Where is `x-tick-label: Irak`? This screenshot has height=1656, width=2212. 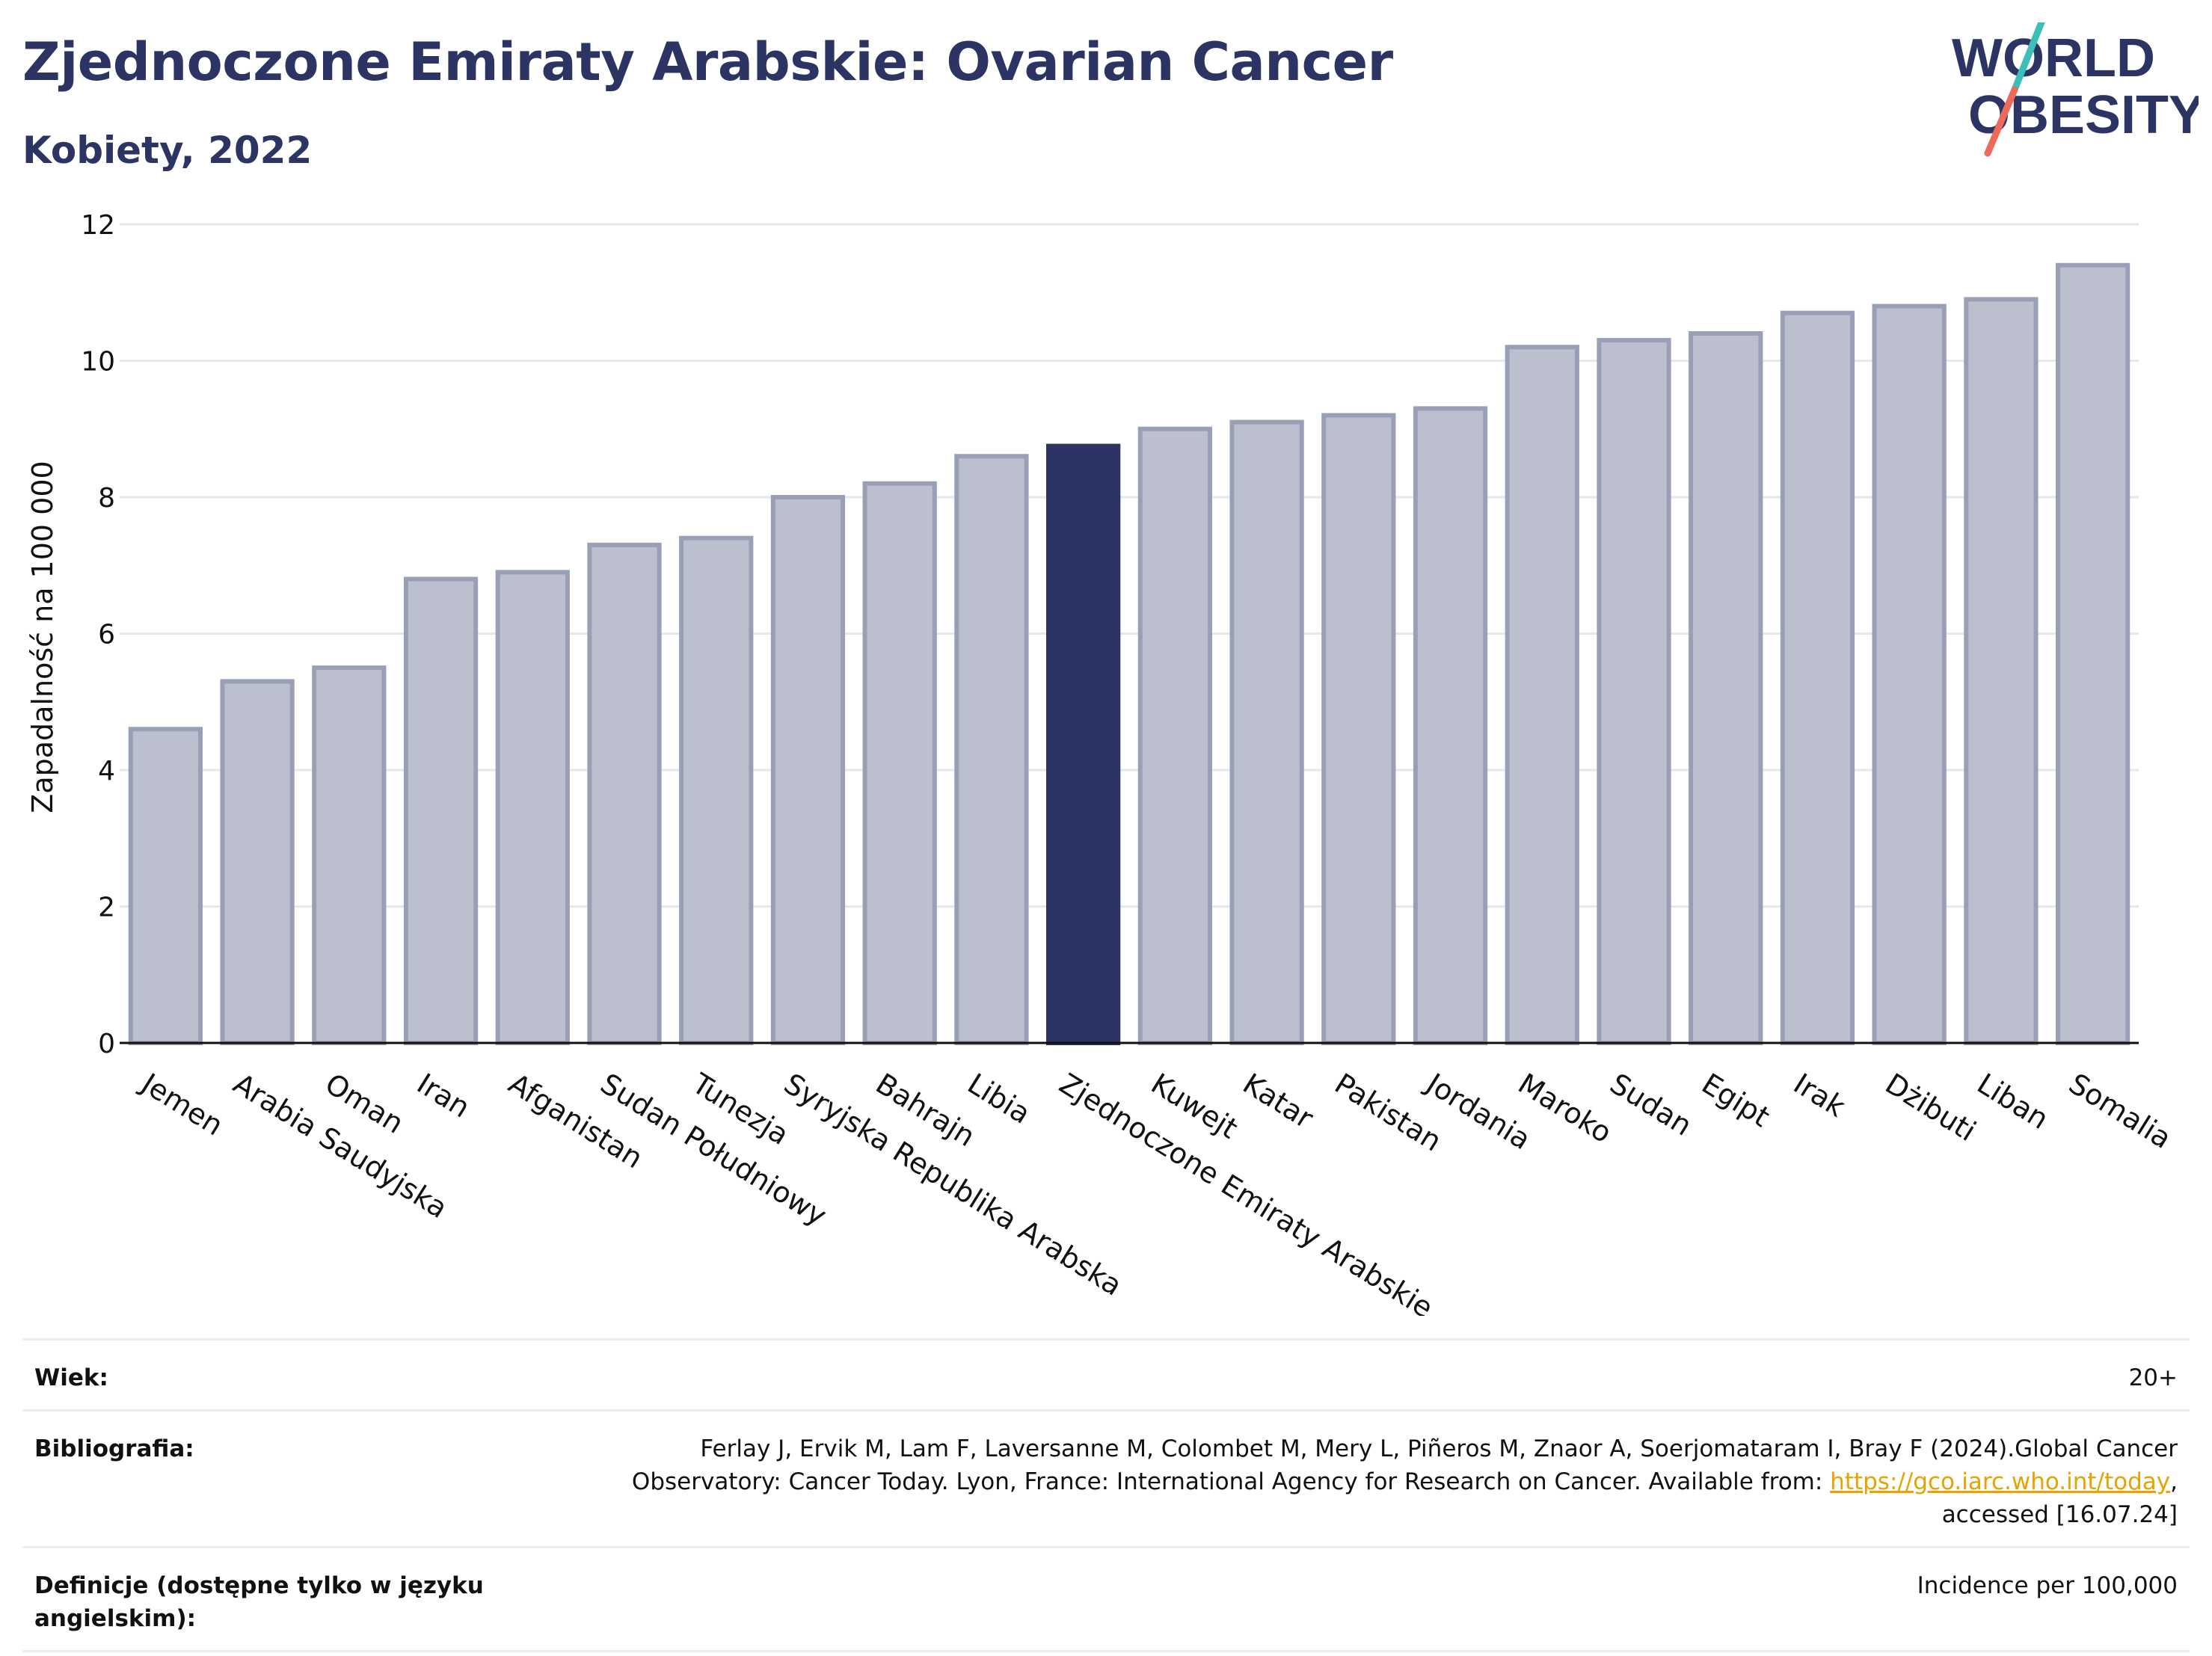
x-tick-label: Irak is located at coordinates (1819, 1095).